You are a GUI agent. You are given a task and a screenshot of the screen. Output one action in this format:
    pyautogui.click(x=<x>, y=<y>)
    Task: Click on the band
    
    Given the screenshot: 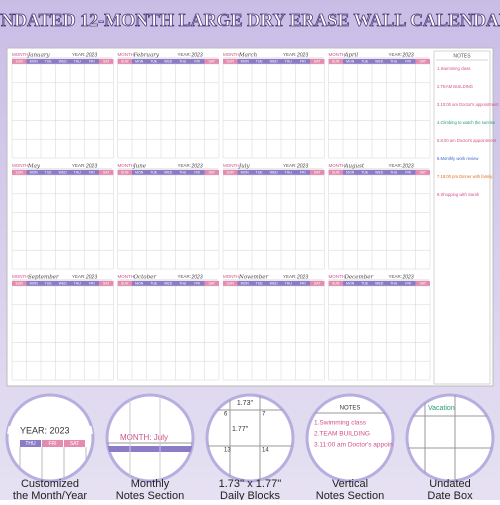 What is the action you would take?
    pyautogui.click(x=50, y=430)
    